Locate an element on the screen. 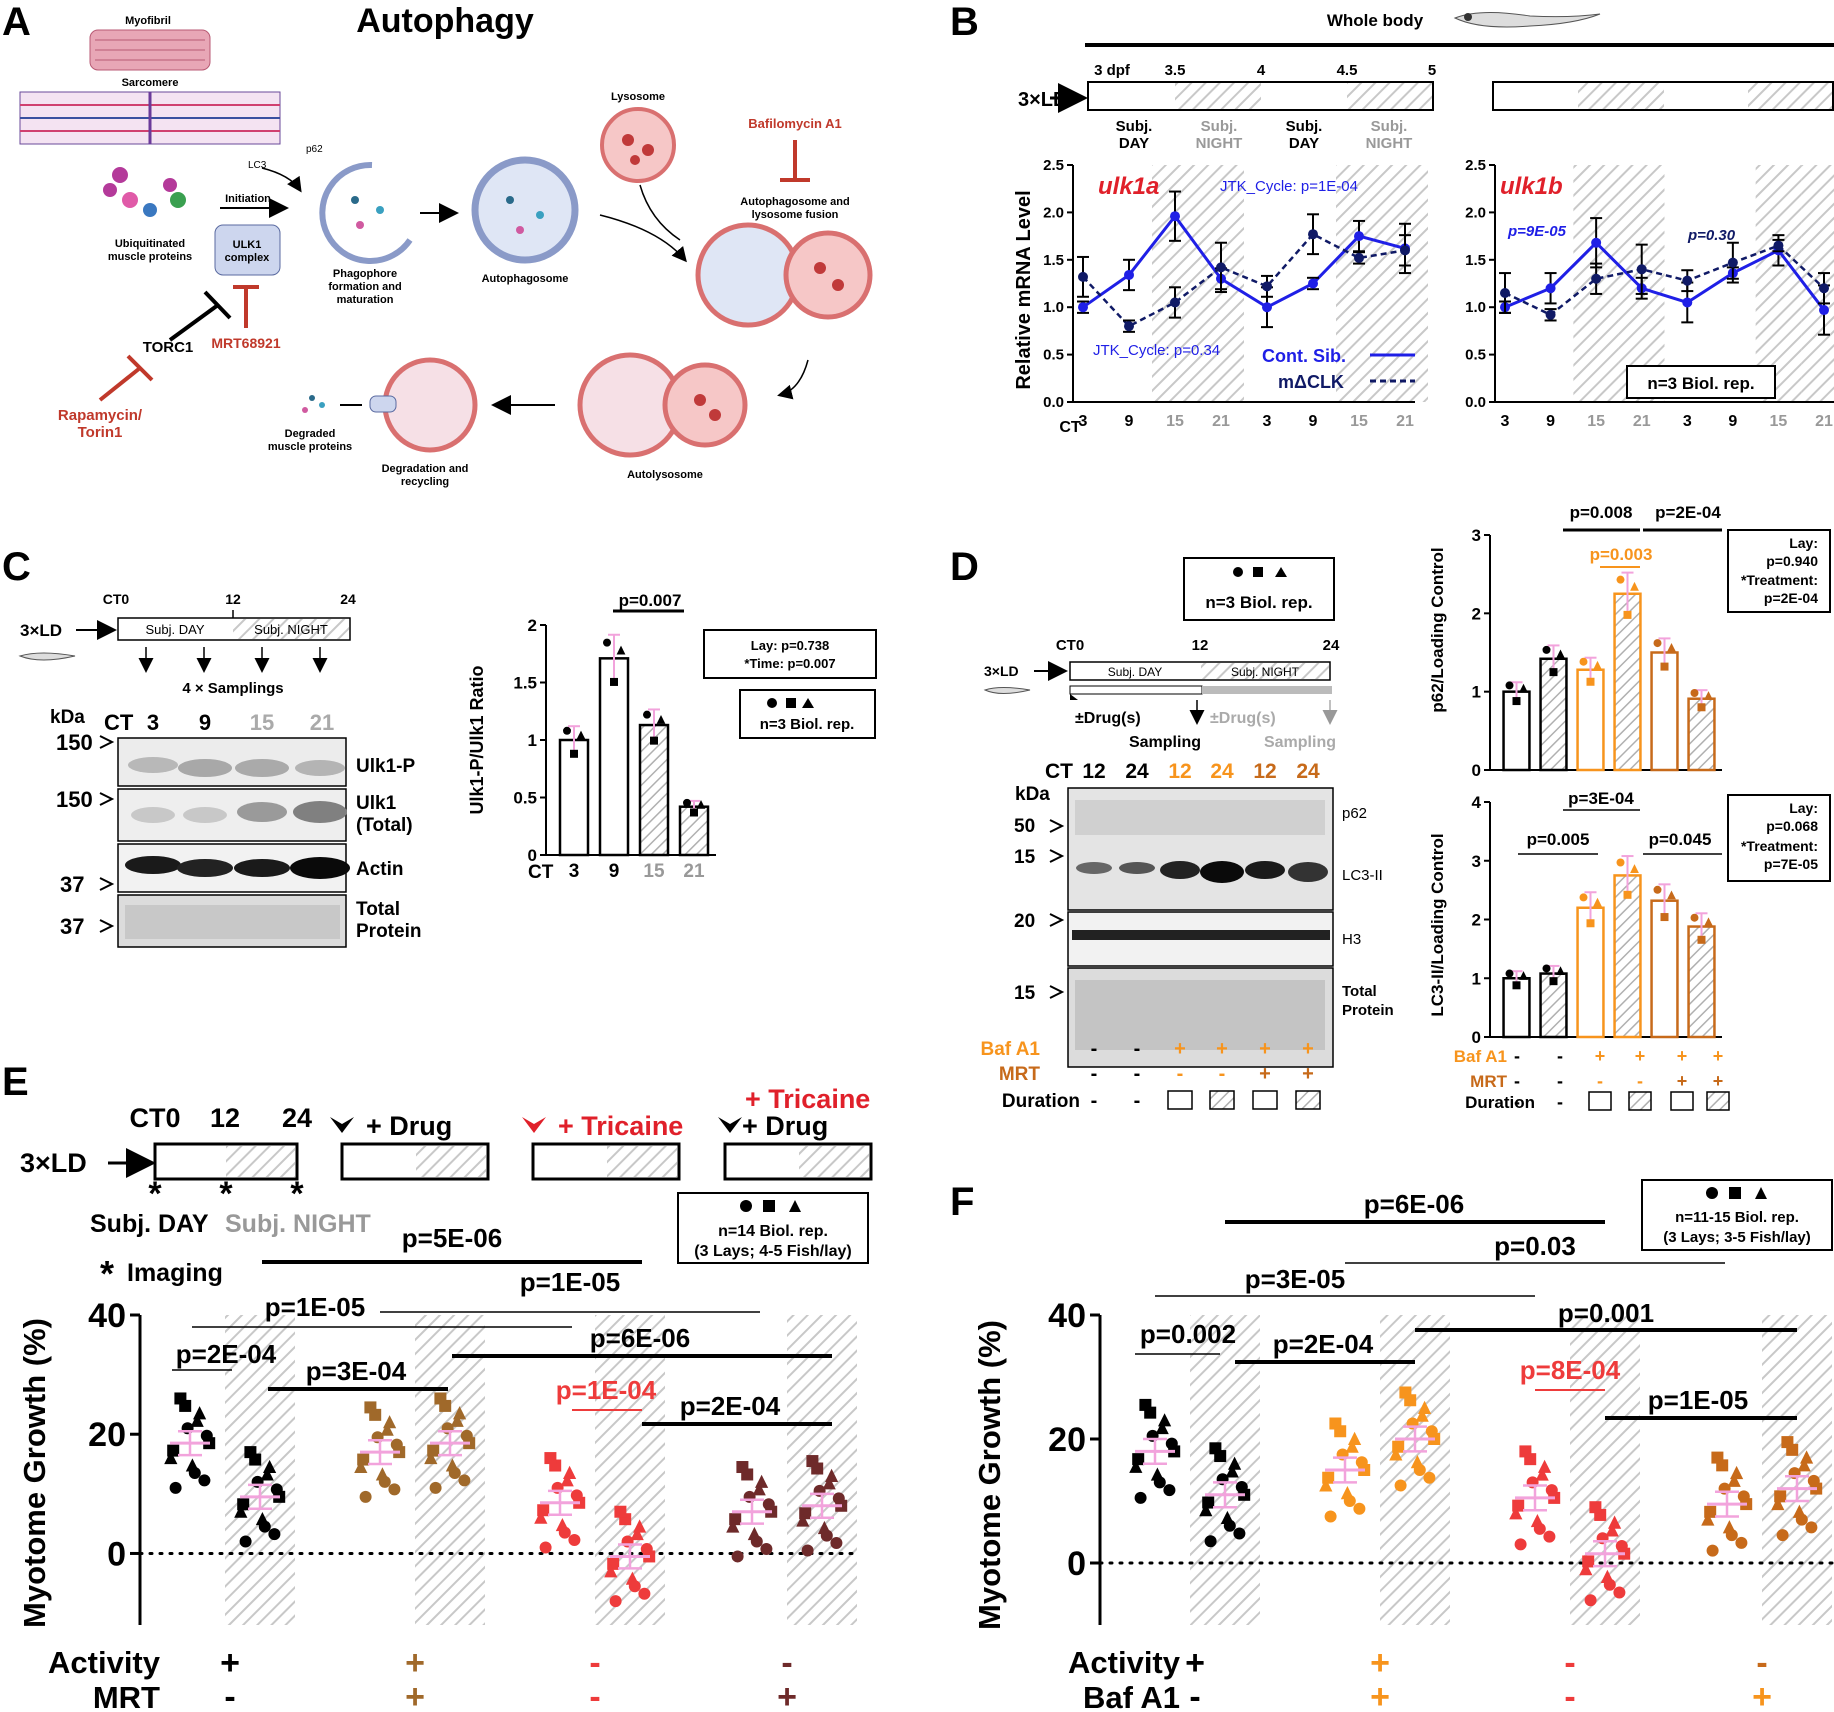 This screenshot has height=1712, width=1834. y-tick-label: 1 is located at coordinates (1476, 692).